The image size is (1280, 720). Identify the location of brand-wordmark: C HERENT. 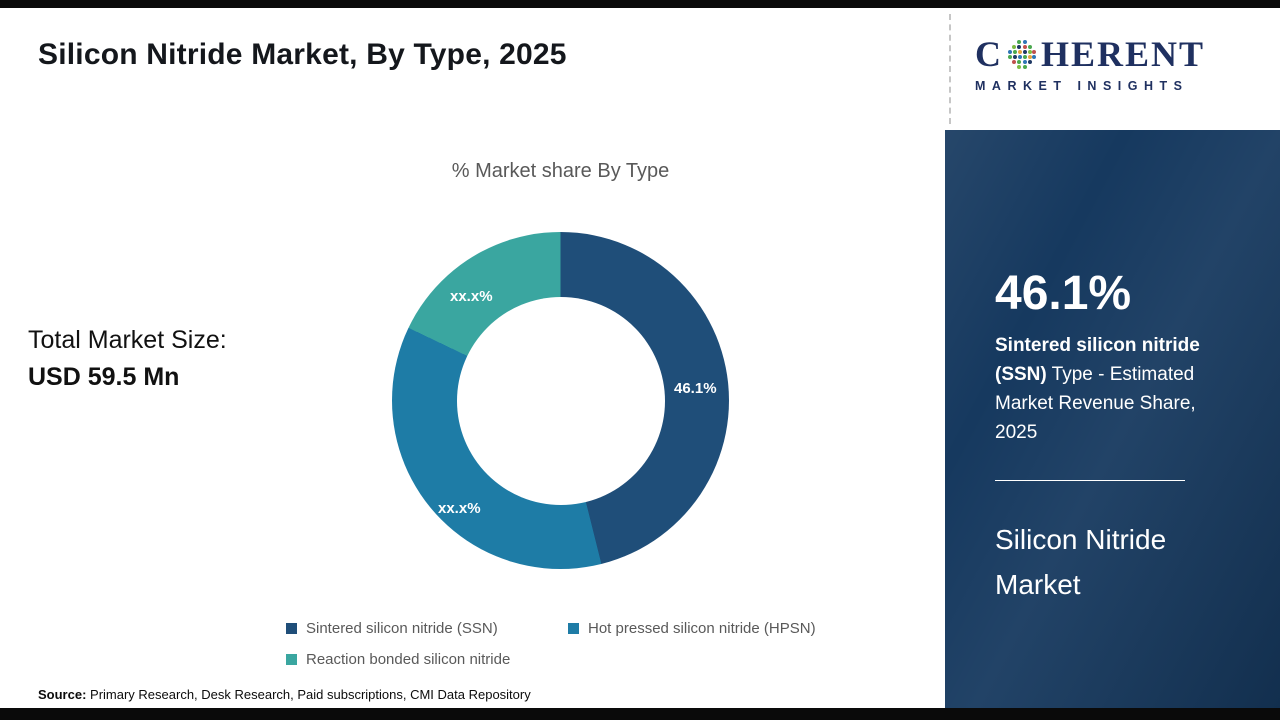
(1090, 54).